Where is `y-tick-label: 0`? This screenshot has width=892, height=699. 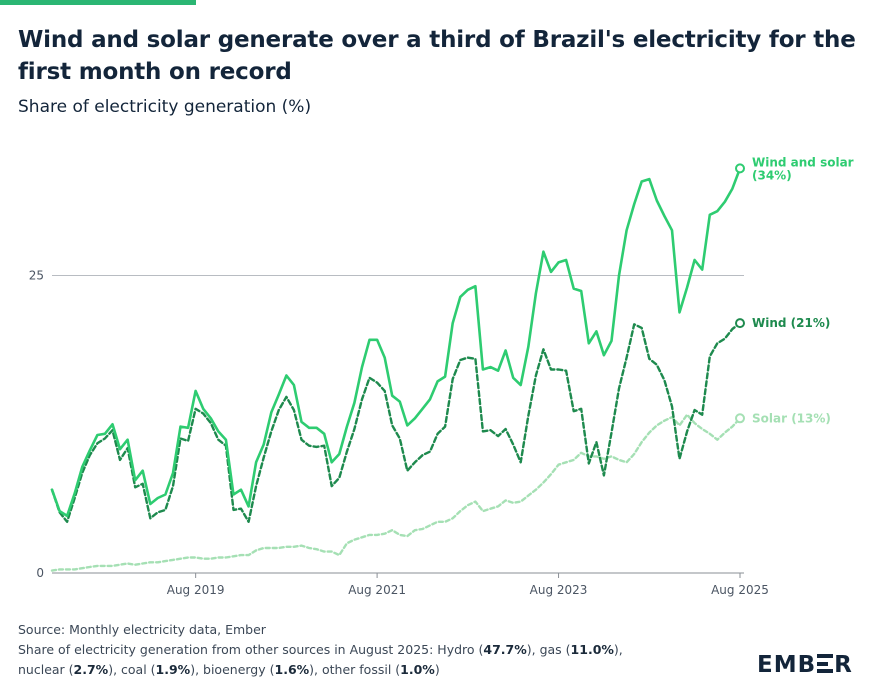
y-tick-label: 0 is located at coordinates (40, 573).